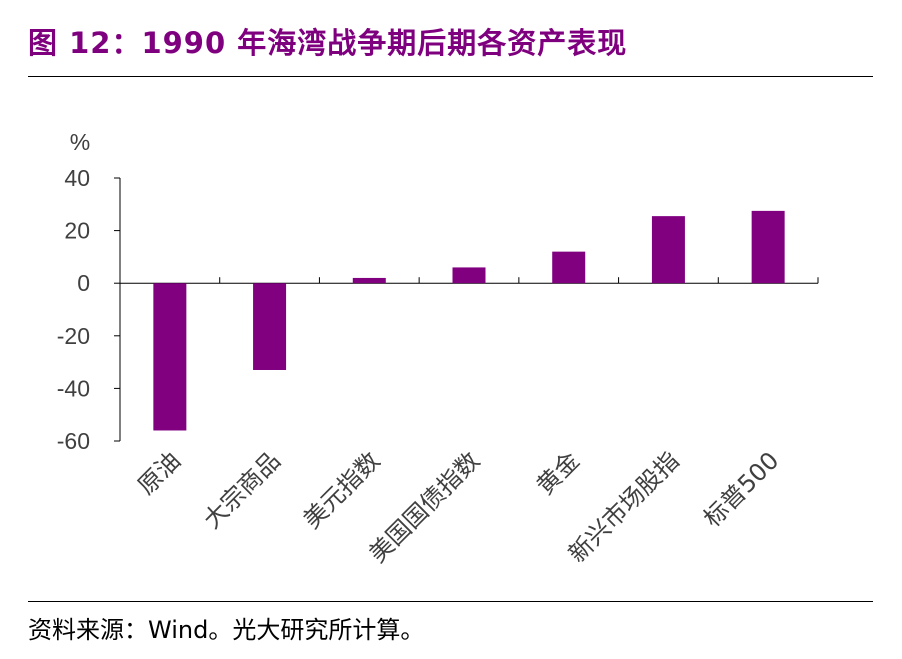  I want to click on y-tick-label: -60, so click(73, 441).